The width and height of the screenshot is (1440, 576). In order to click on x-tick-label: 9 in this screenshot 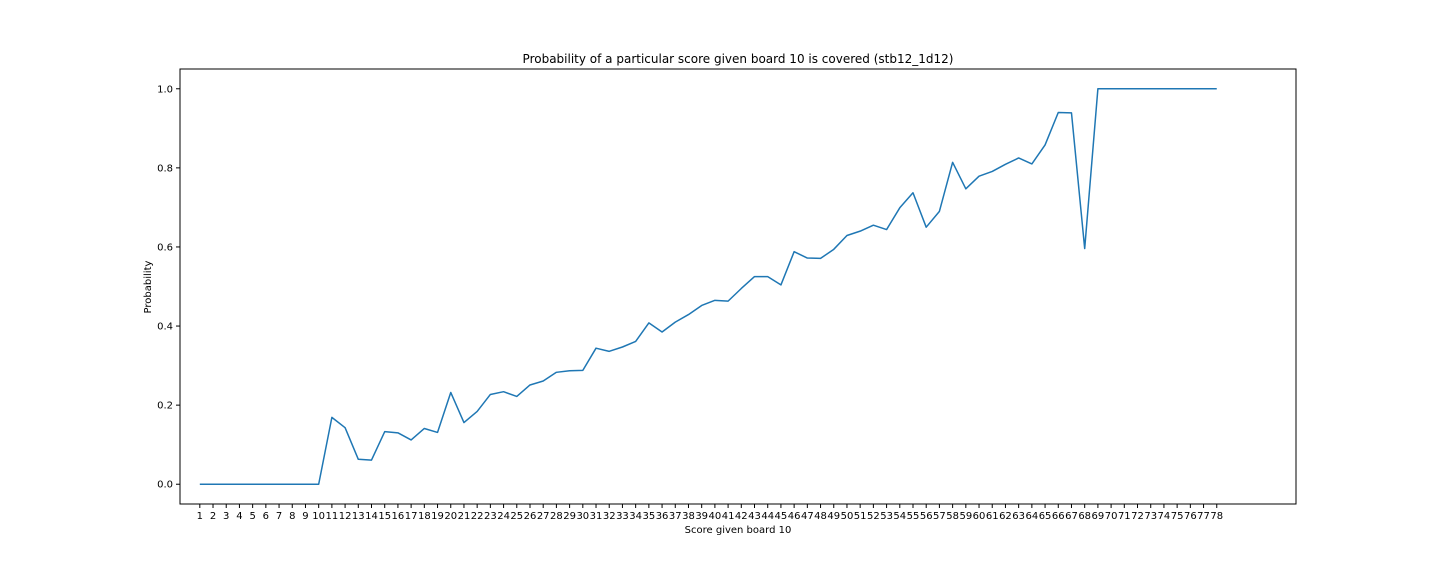, I will do `click(305, 516)`.